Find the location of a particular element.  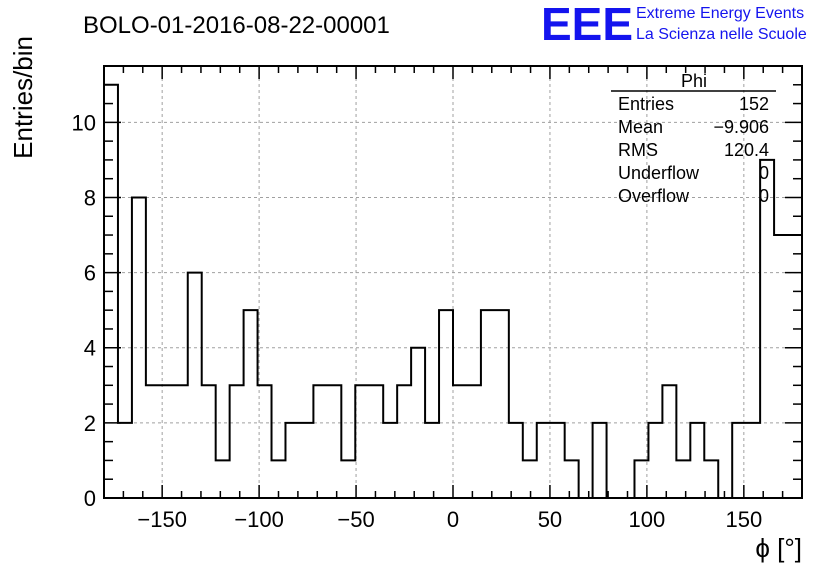

y-tick-label: 10 is located at coordinates (84, 122).